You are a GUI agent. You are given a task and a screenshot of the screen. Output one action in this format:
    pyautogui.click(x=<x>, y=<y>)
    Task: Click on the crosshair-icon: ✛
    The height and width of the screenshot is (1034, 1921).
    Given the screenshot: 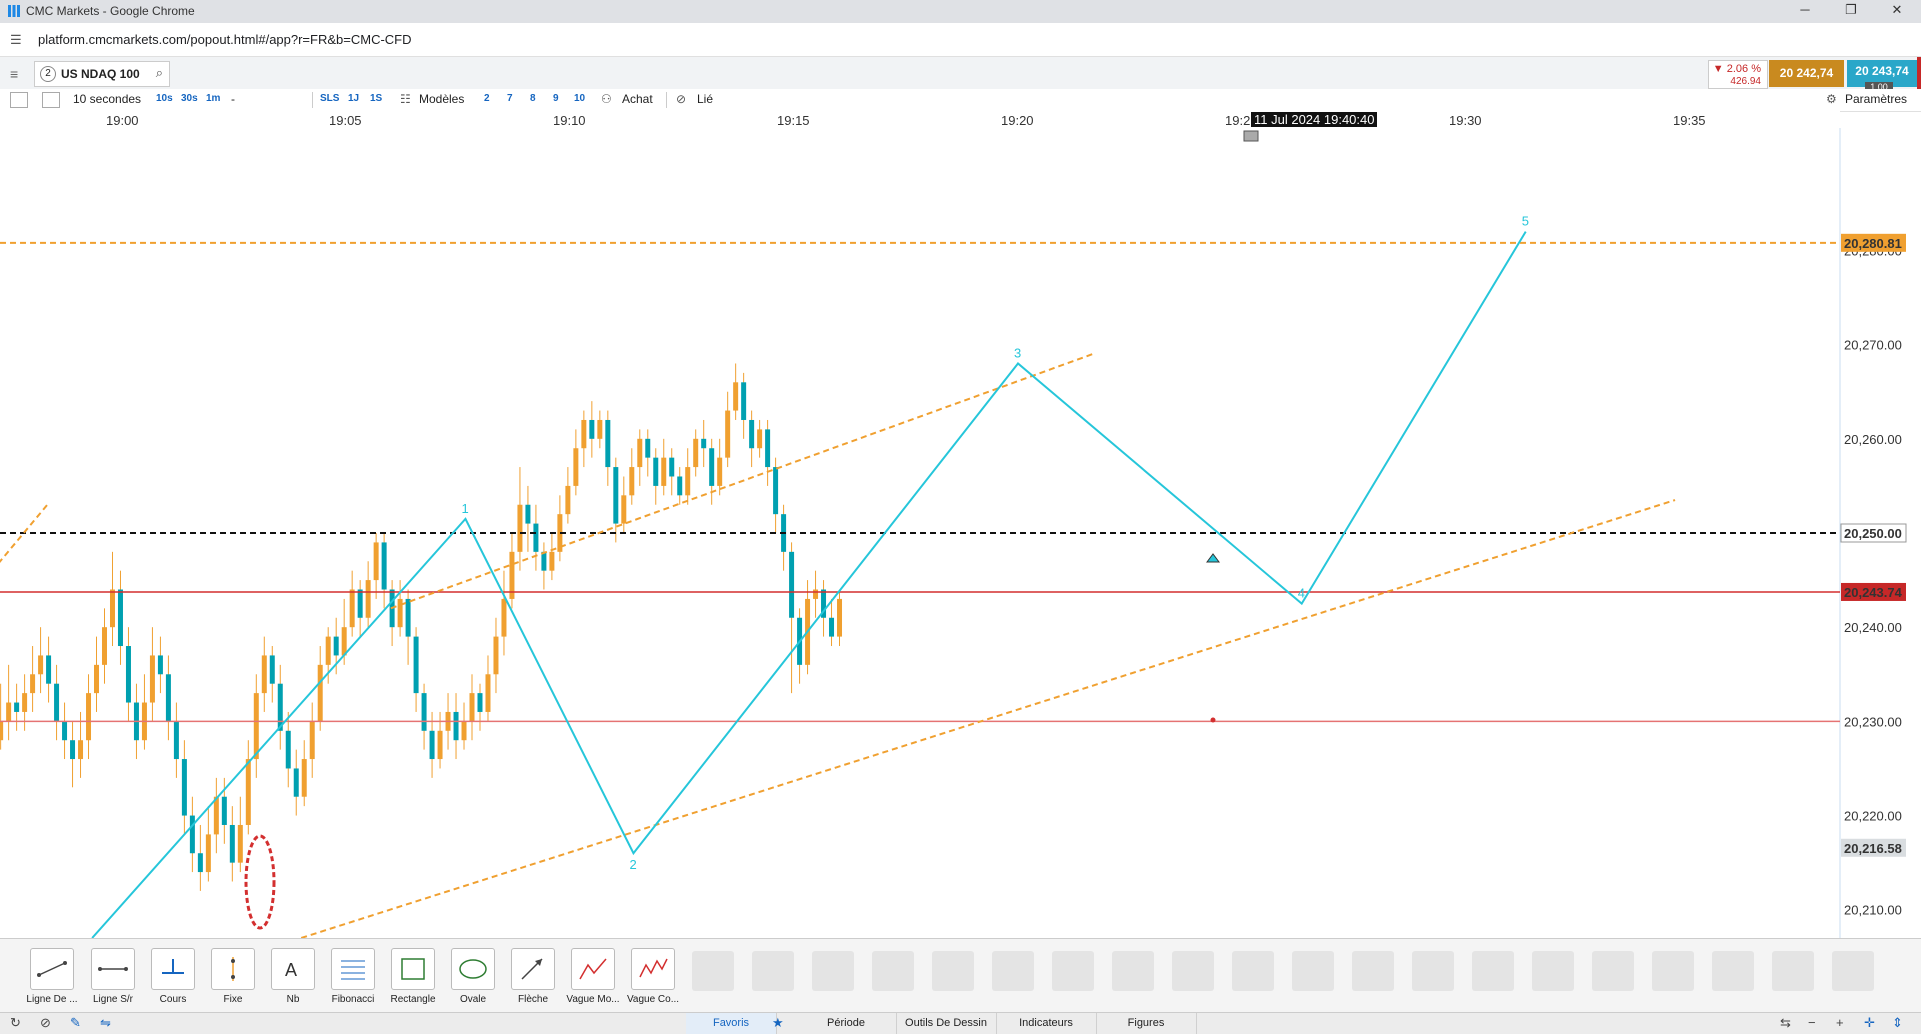 What is the action you would take?
    pyautogui.click(x=1869, y=1022)
    